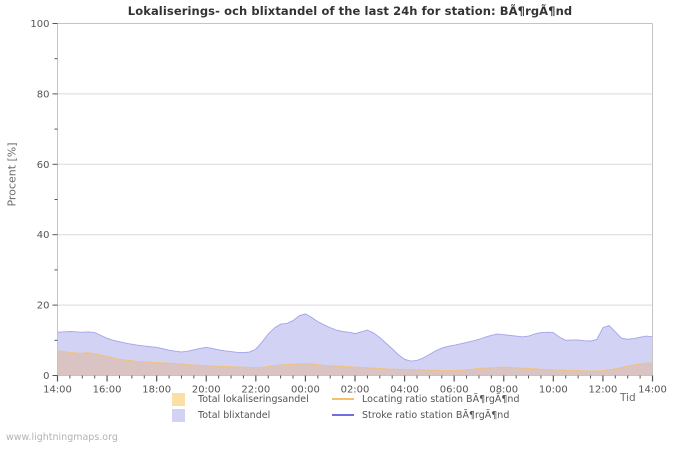 Image resolution: width=700 pixels, height=450 pixels. What do you see at coordinates (39, 24) in the screenshot?
I see `svg-text: 100` at bounding box center [39, 24].